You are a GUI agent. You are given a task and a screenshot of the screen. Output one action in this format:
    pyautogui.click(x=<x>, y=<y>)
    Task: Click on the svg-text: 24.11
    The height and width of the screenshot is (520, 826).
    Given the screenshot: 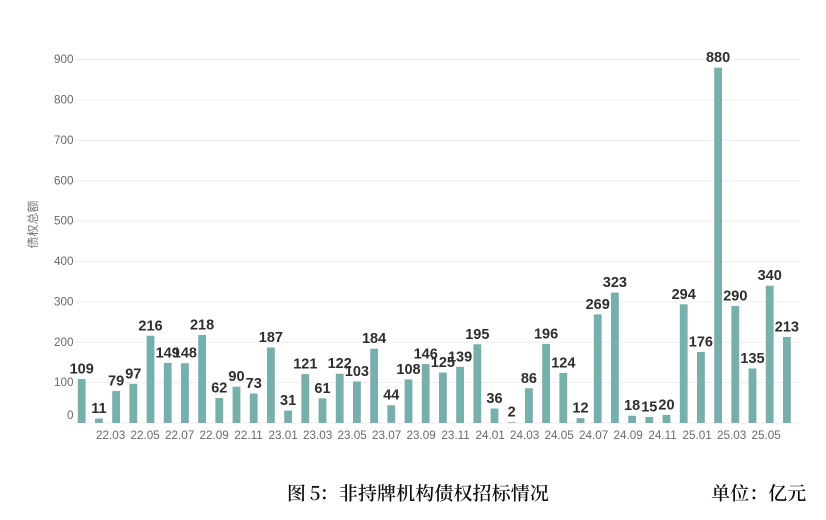 What is the action you would take?
    pyautogui.click(x=662, y=435)
    